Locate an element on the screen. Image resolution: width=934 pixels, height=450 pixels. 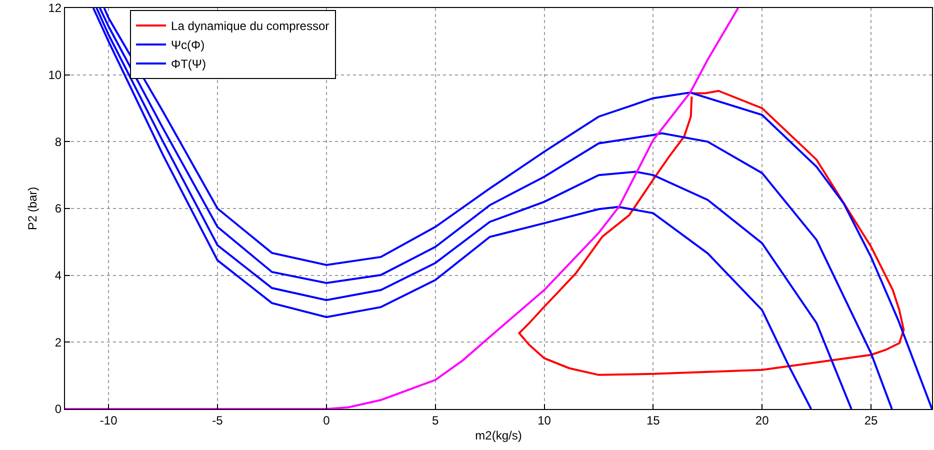
x-axis-title: m2(kg/s) is located at coordinates (498, 435).